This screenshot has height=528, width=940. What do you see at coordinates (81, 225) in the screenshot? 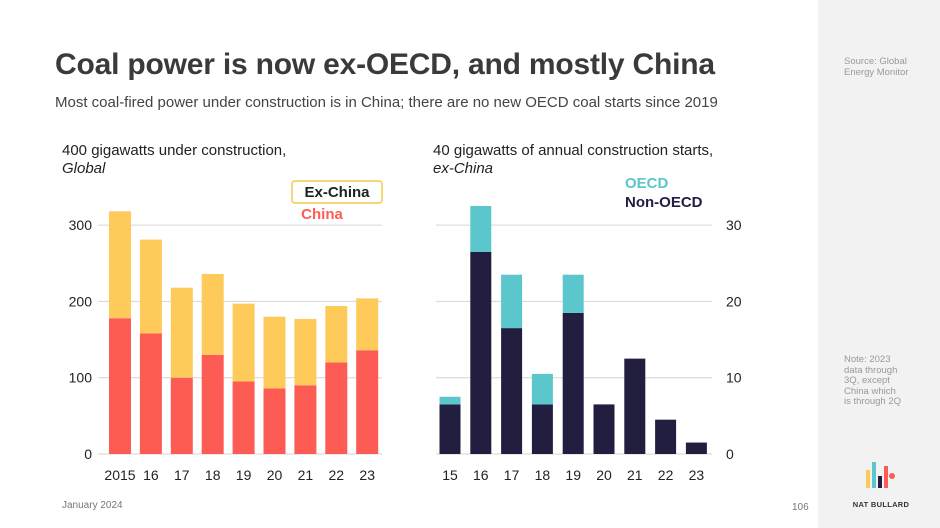
I see `y-tick-label: 300` at bounding box center [81, 225].